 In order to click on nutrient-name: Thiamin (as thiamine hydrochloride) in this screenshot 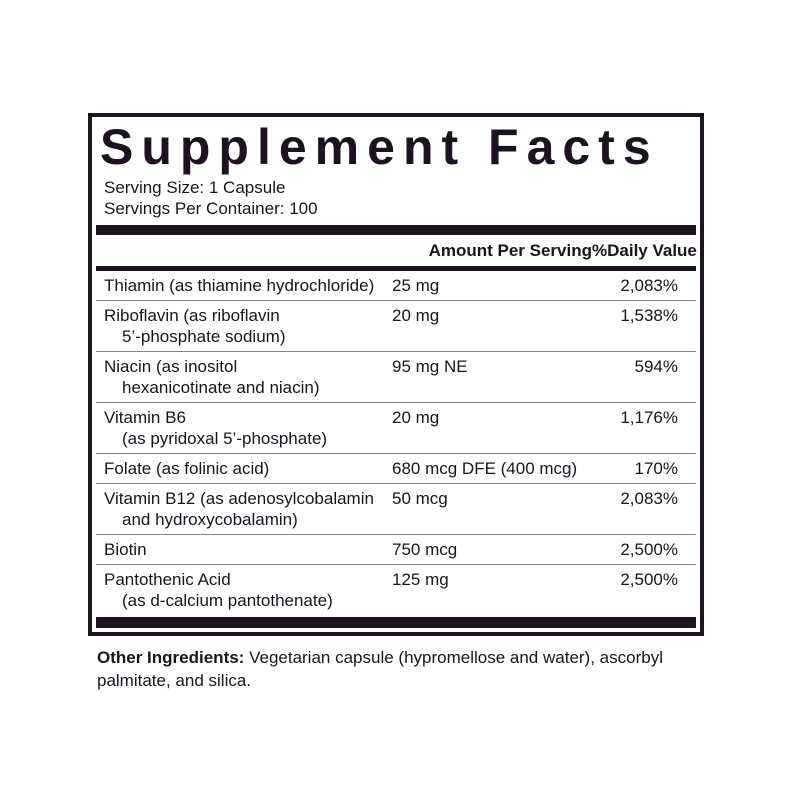, I will do `click(239, 285)`.